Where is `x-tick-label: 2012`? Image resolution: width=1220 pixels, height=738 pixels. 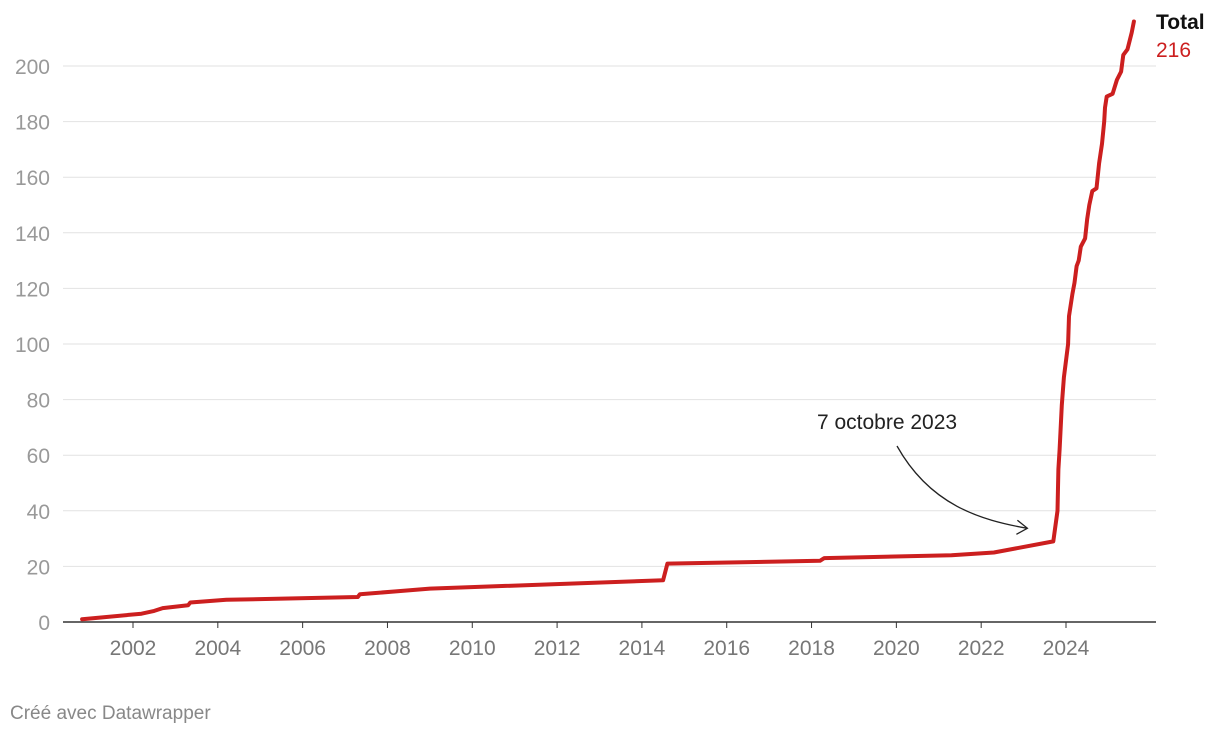
x-tick-label: 2012 is located at coordinates (557, 648).